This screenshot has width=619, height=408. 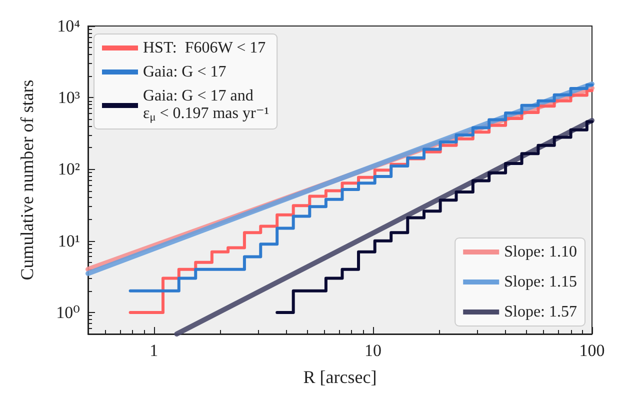 What do you see at coordinates (69, 169) in the screenshot?
I see `y-tick-label: 10²` at bounding box center [69, 169].